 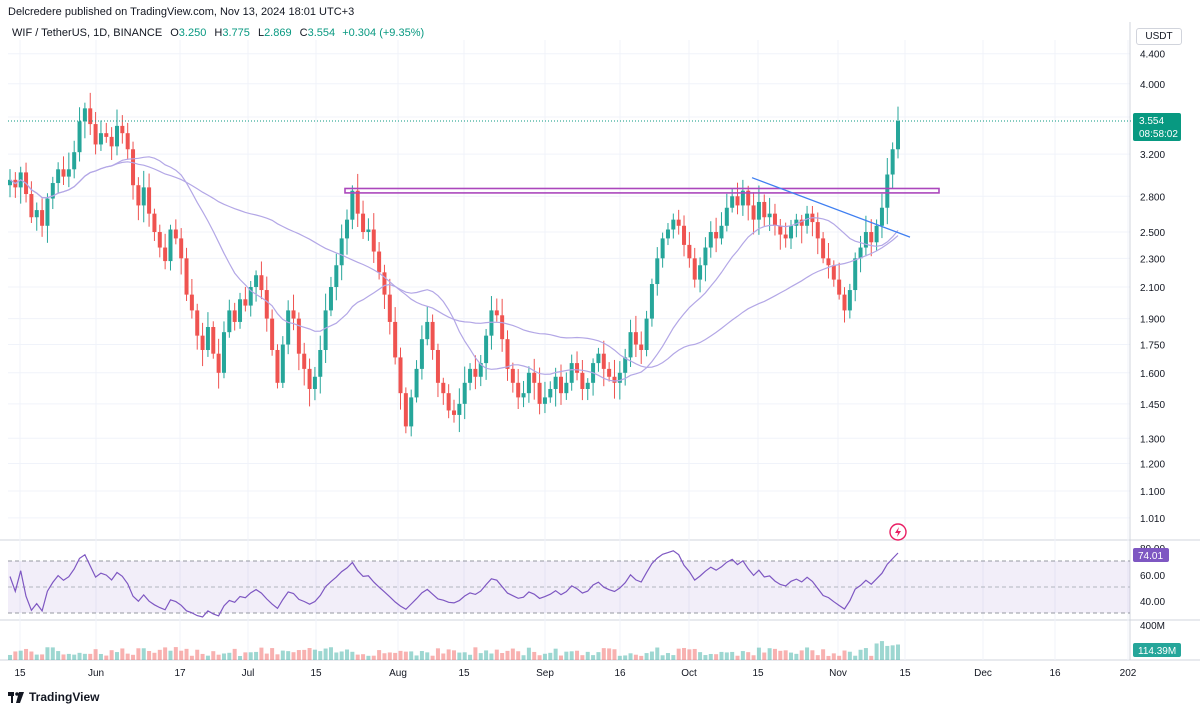 I want to click on tradingview-logo-icon, so click(x=16, y=697).